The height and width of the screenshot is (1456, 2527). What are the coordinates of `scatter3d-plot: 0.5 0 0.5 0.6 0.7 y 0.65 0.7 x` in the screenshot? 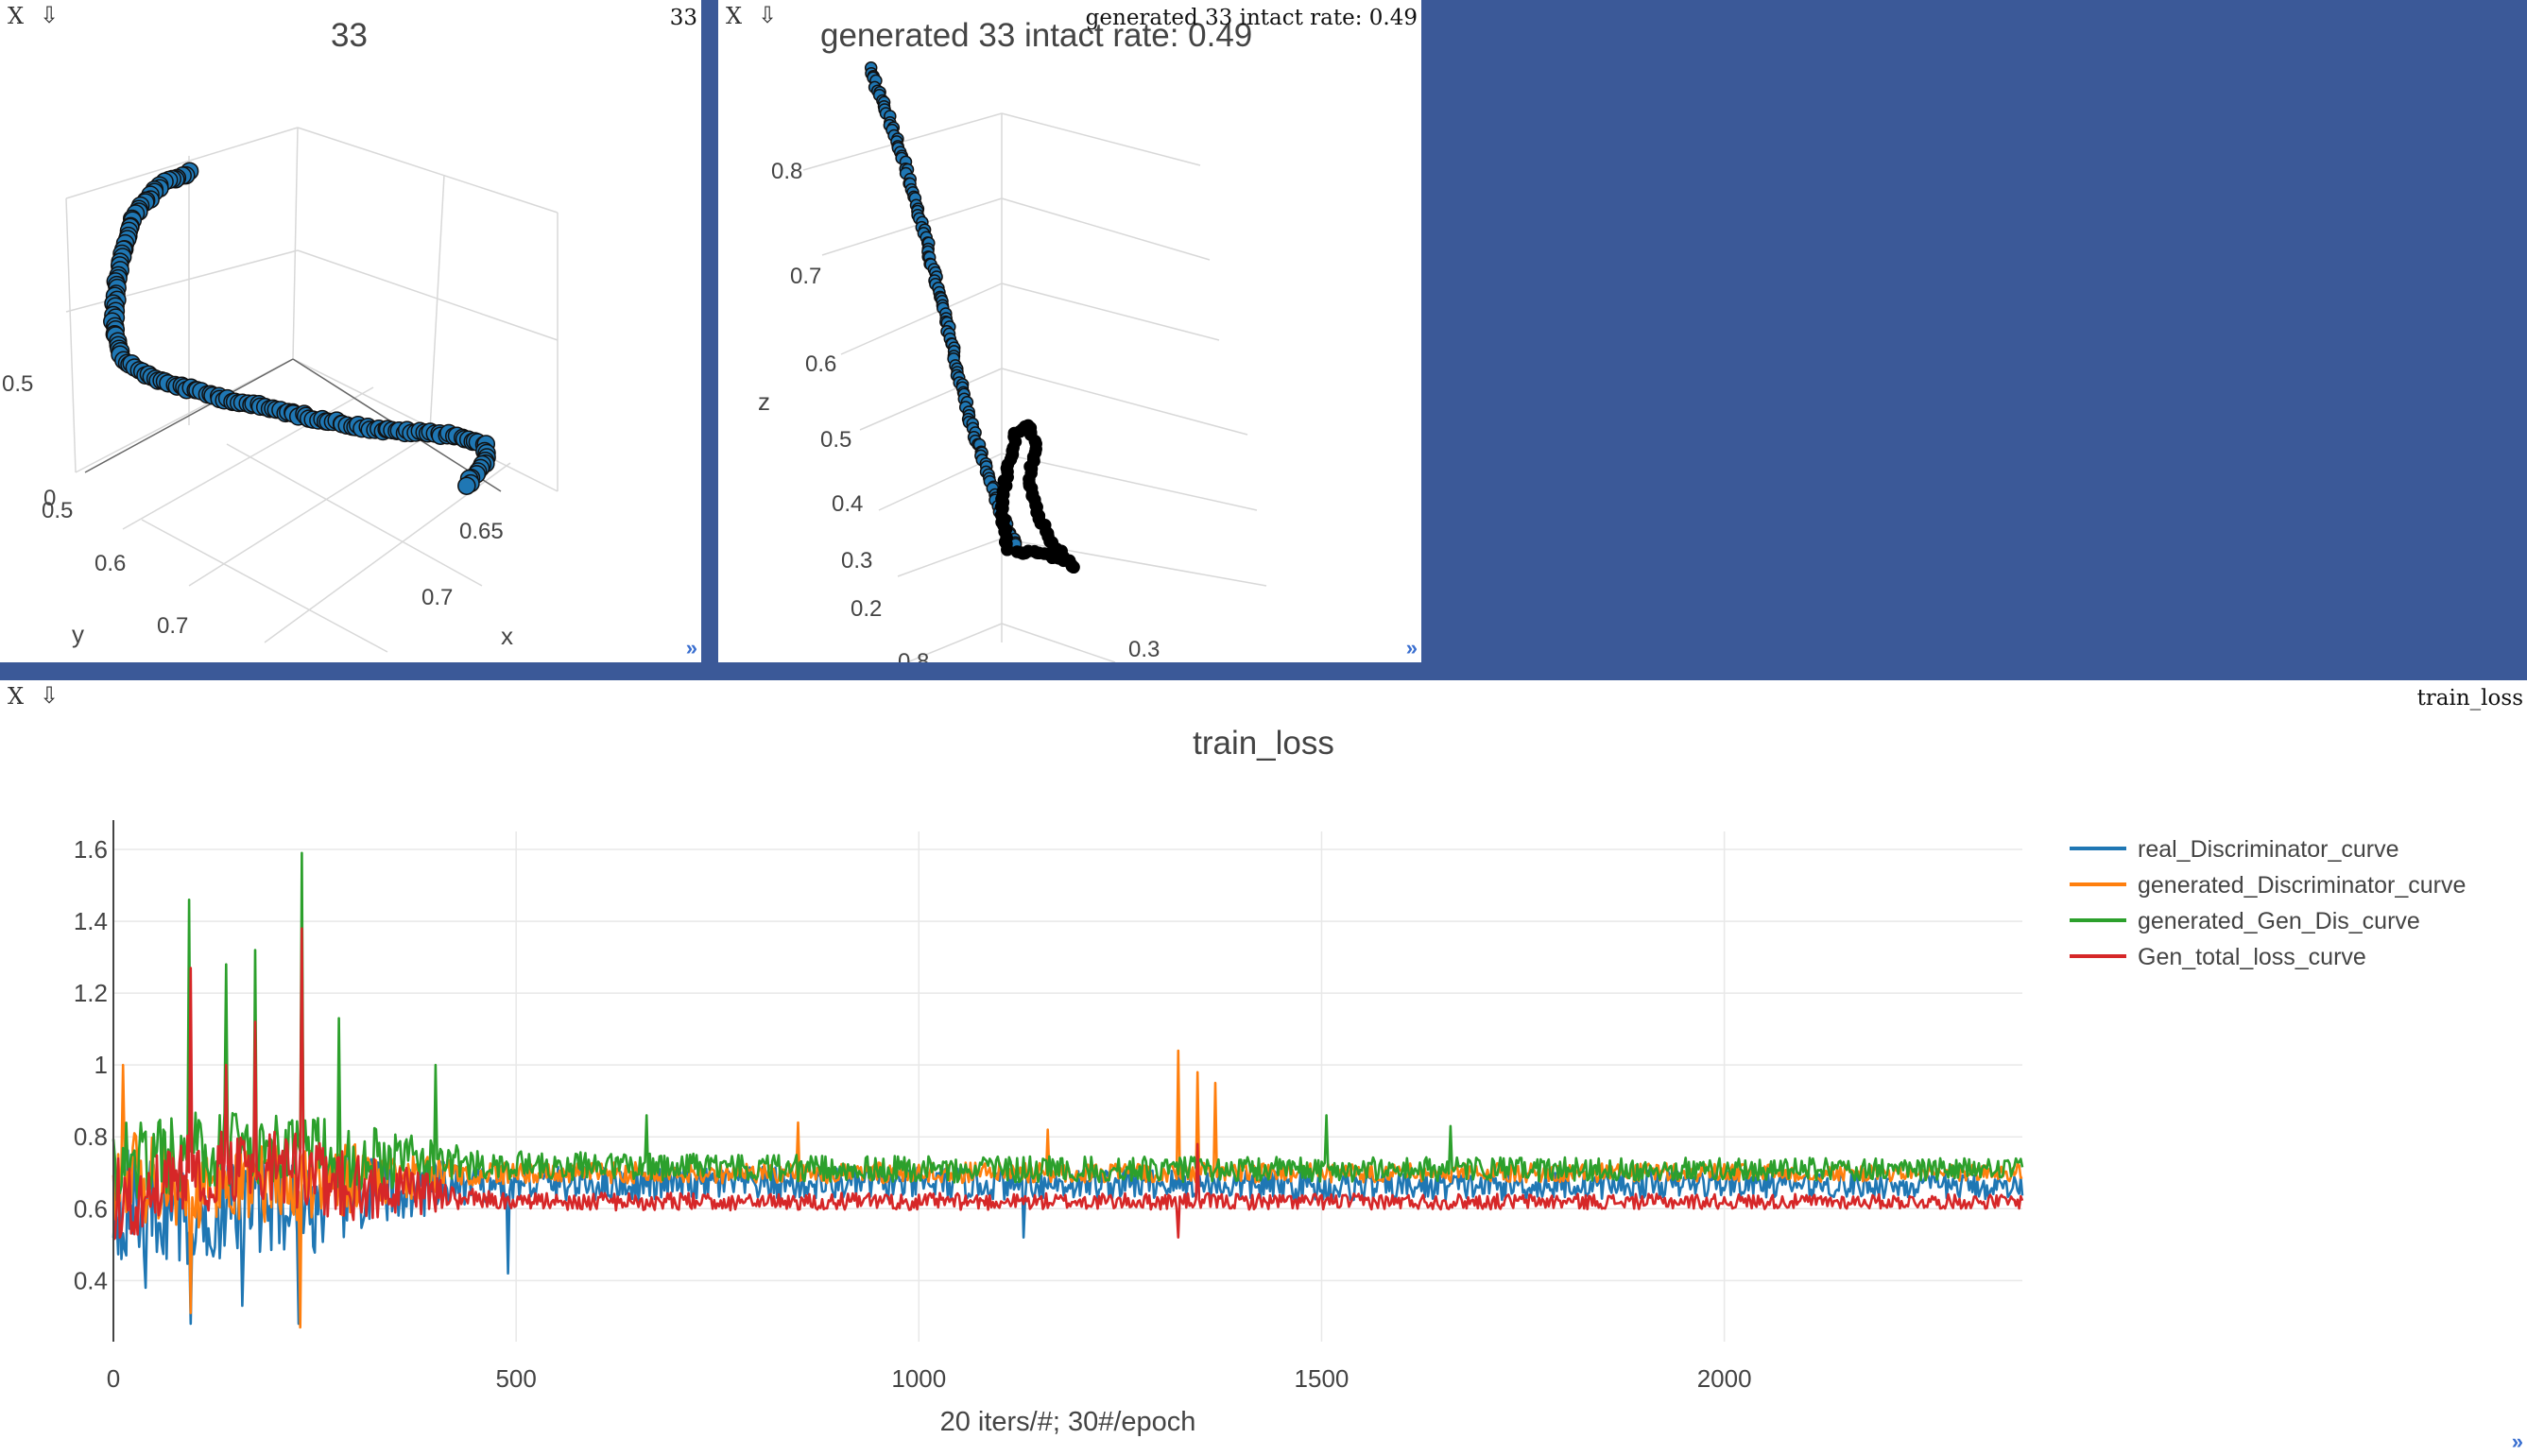 It's located at (351, 331).